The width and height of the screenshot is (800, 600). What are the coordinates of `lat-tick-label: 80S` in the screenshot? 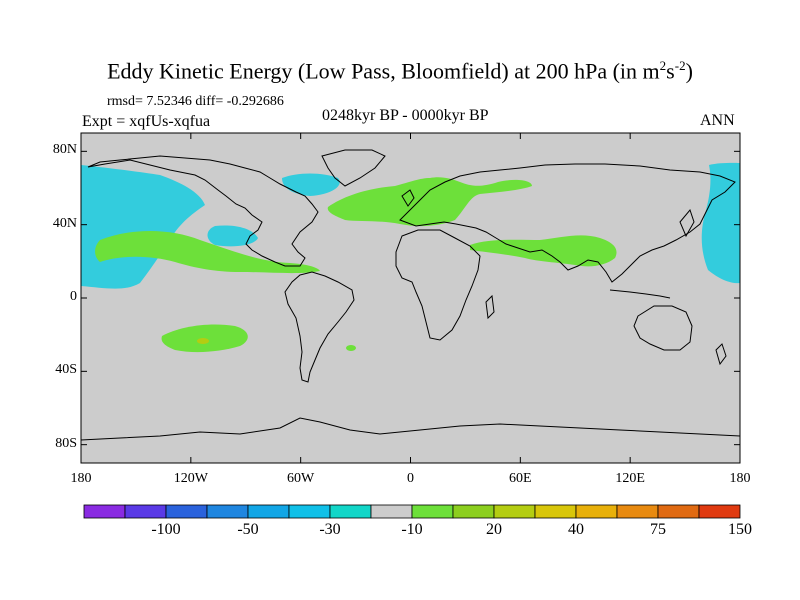 It's located at (66, 443).